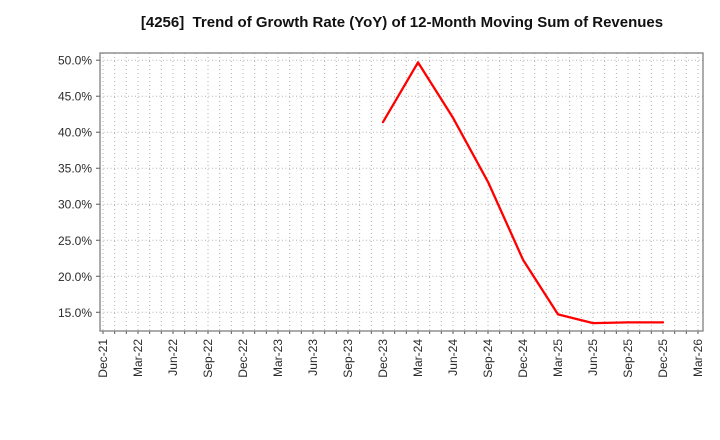 This screenshot has height=440, width=720. Describe the element at coordinates (75, 97) in the screenshot. I see `y-tick-label: 45.0%` at that location.